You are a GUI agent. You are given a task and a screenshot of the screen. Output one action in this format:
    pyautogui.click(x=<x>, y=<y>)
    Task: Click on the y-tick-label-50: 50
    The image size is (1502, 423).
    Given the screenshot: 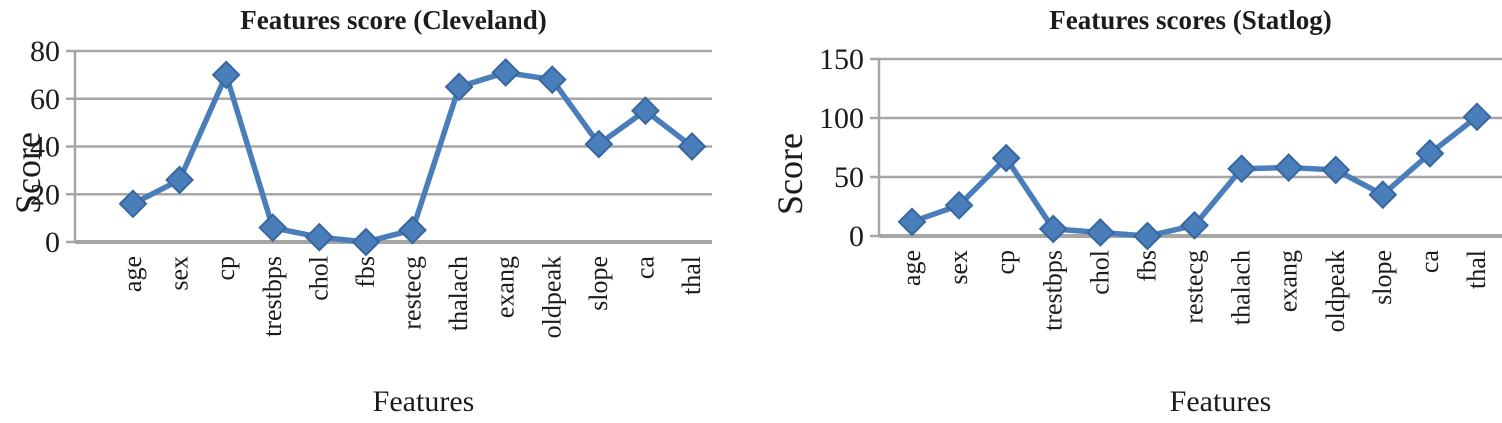 What is the action you would take?
    pyautogui.click(x=849, y=177)
    